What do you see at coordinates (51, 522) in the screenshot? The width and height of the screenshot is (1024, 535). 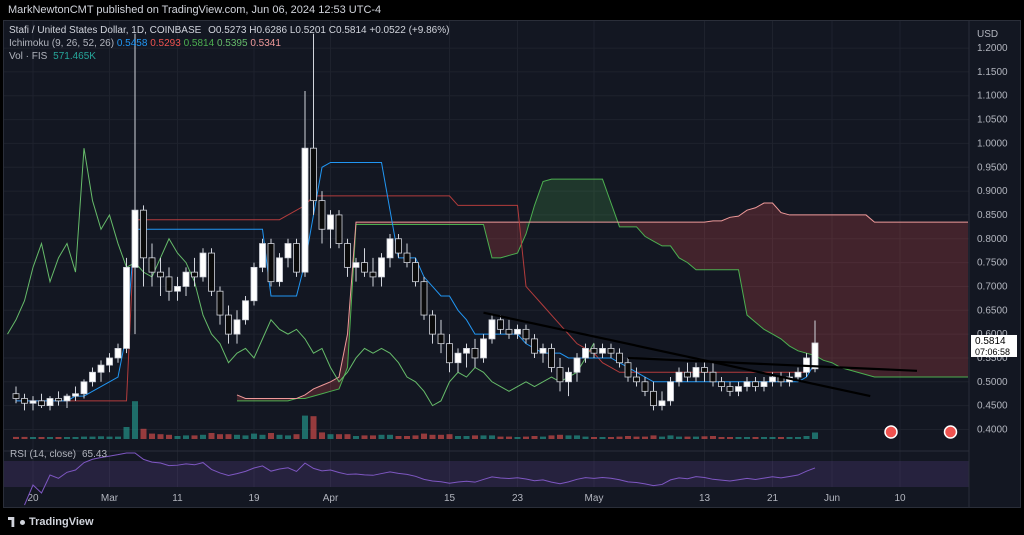 I see `tradingview-logo: TradingView` at bounding box center [51, 522].